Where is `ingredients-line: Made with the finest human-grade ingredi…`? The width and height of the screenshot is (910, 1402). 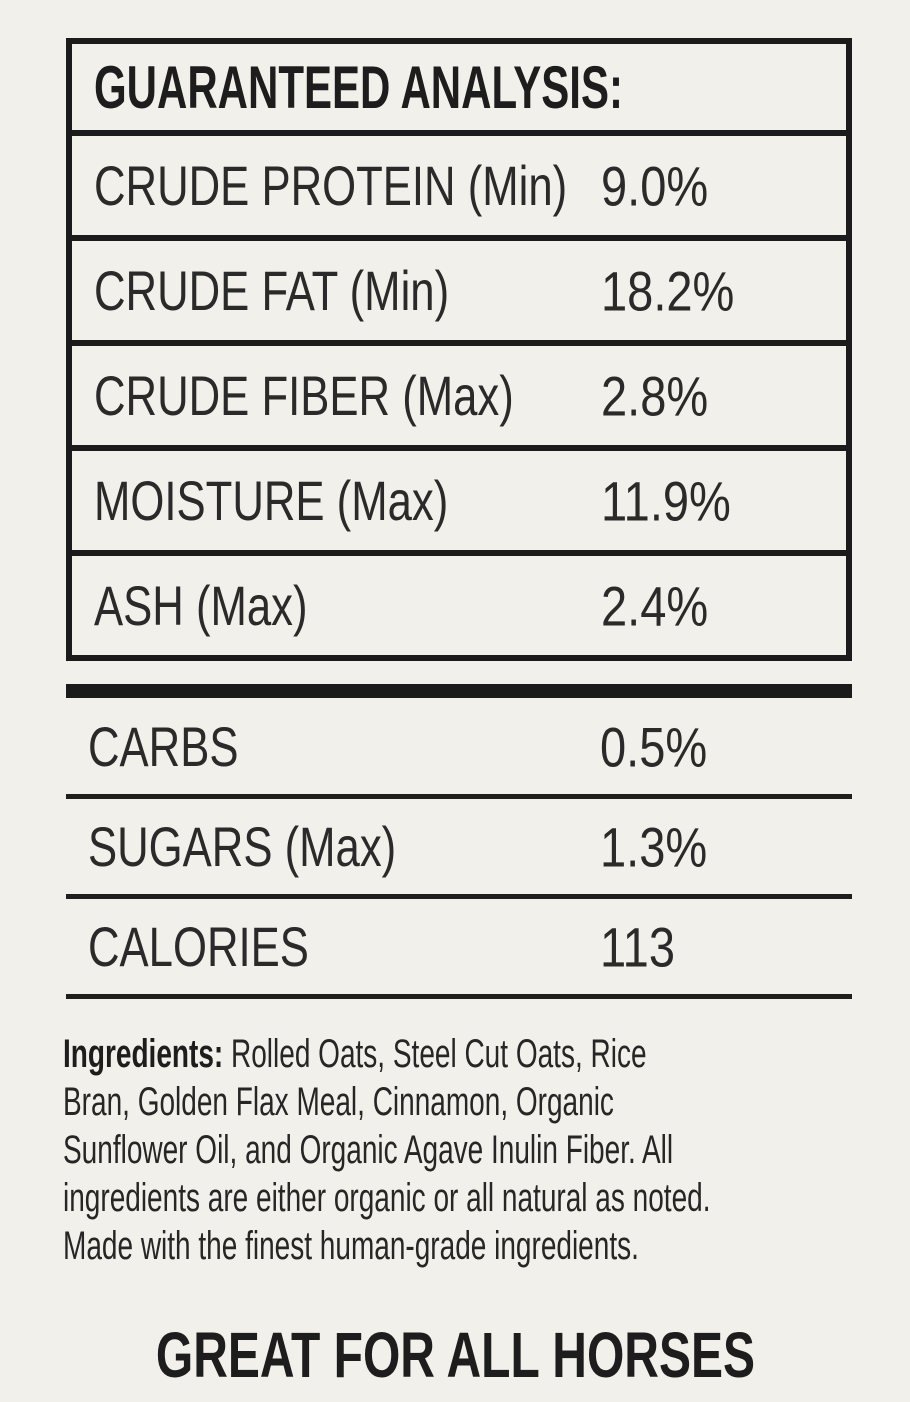
ingredients-line: Made with the finest human-grade ingredi… is located at coordinates (473, 1246).